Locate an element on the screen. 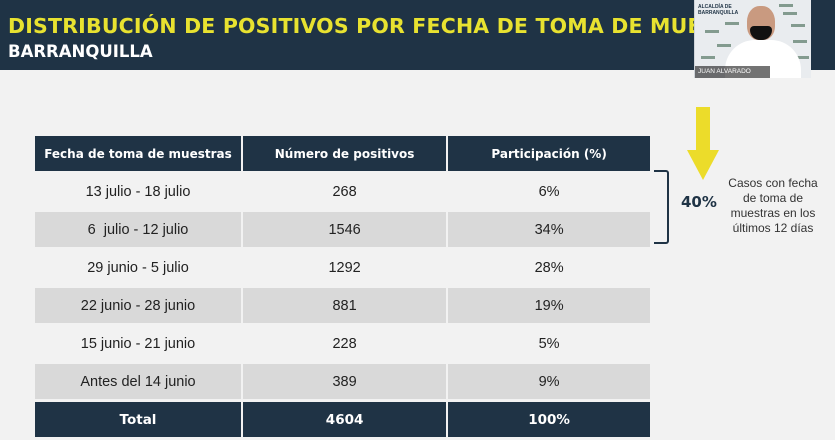 Image resolution: width=835 pixels, height=440 pixels. column-header-positivos: Número de positivos is located at coordinates (343, 153).